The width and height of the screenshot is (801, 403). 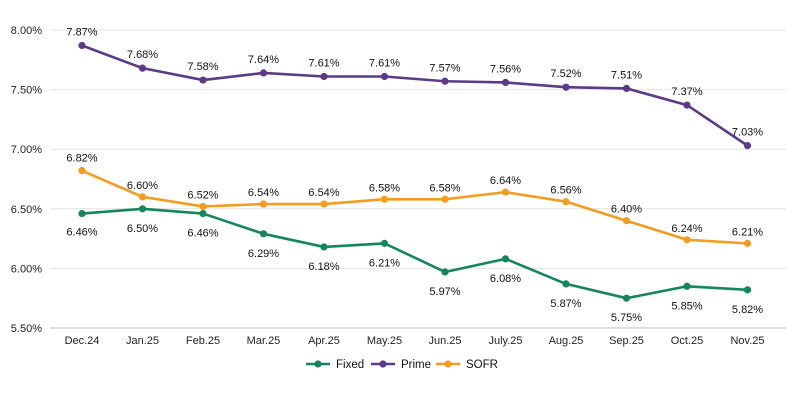 I want to click on data-label-fixed: 5.97%, so click(x=444, y=292).